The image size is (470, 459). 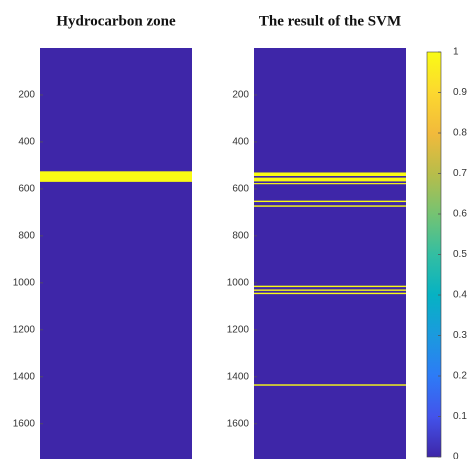 What do you see at coordinates (460, 376) in the screenshot?
I see `colorbar-tick-label: 0.2` at bounding box center [460, 376].